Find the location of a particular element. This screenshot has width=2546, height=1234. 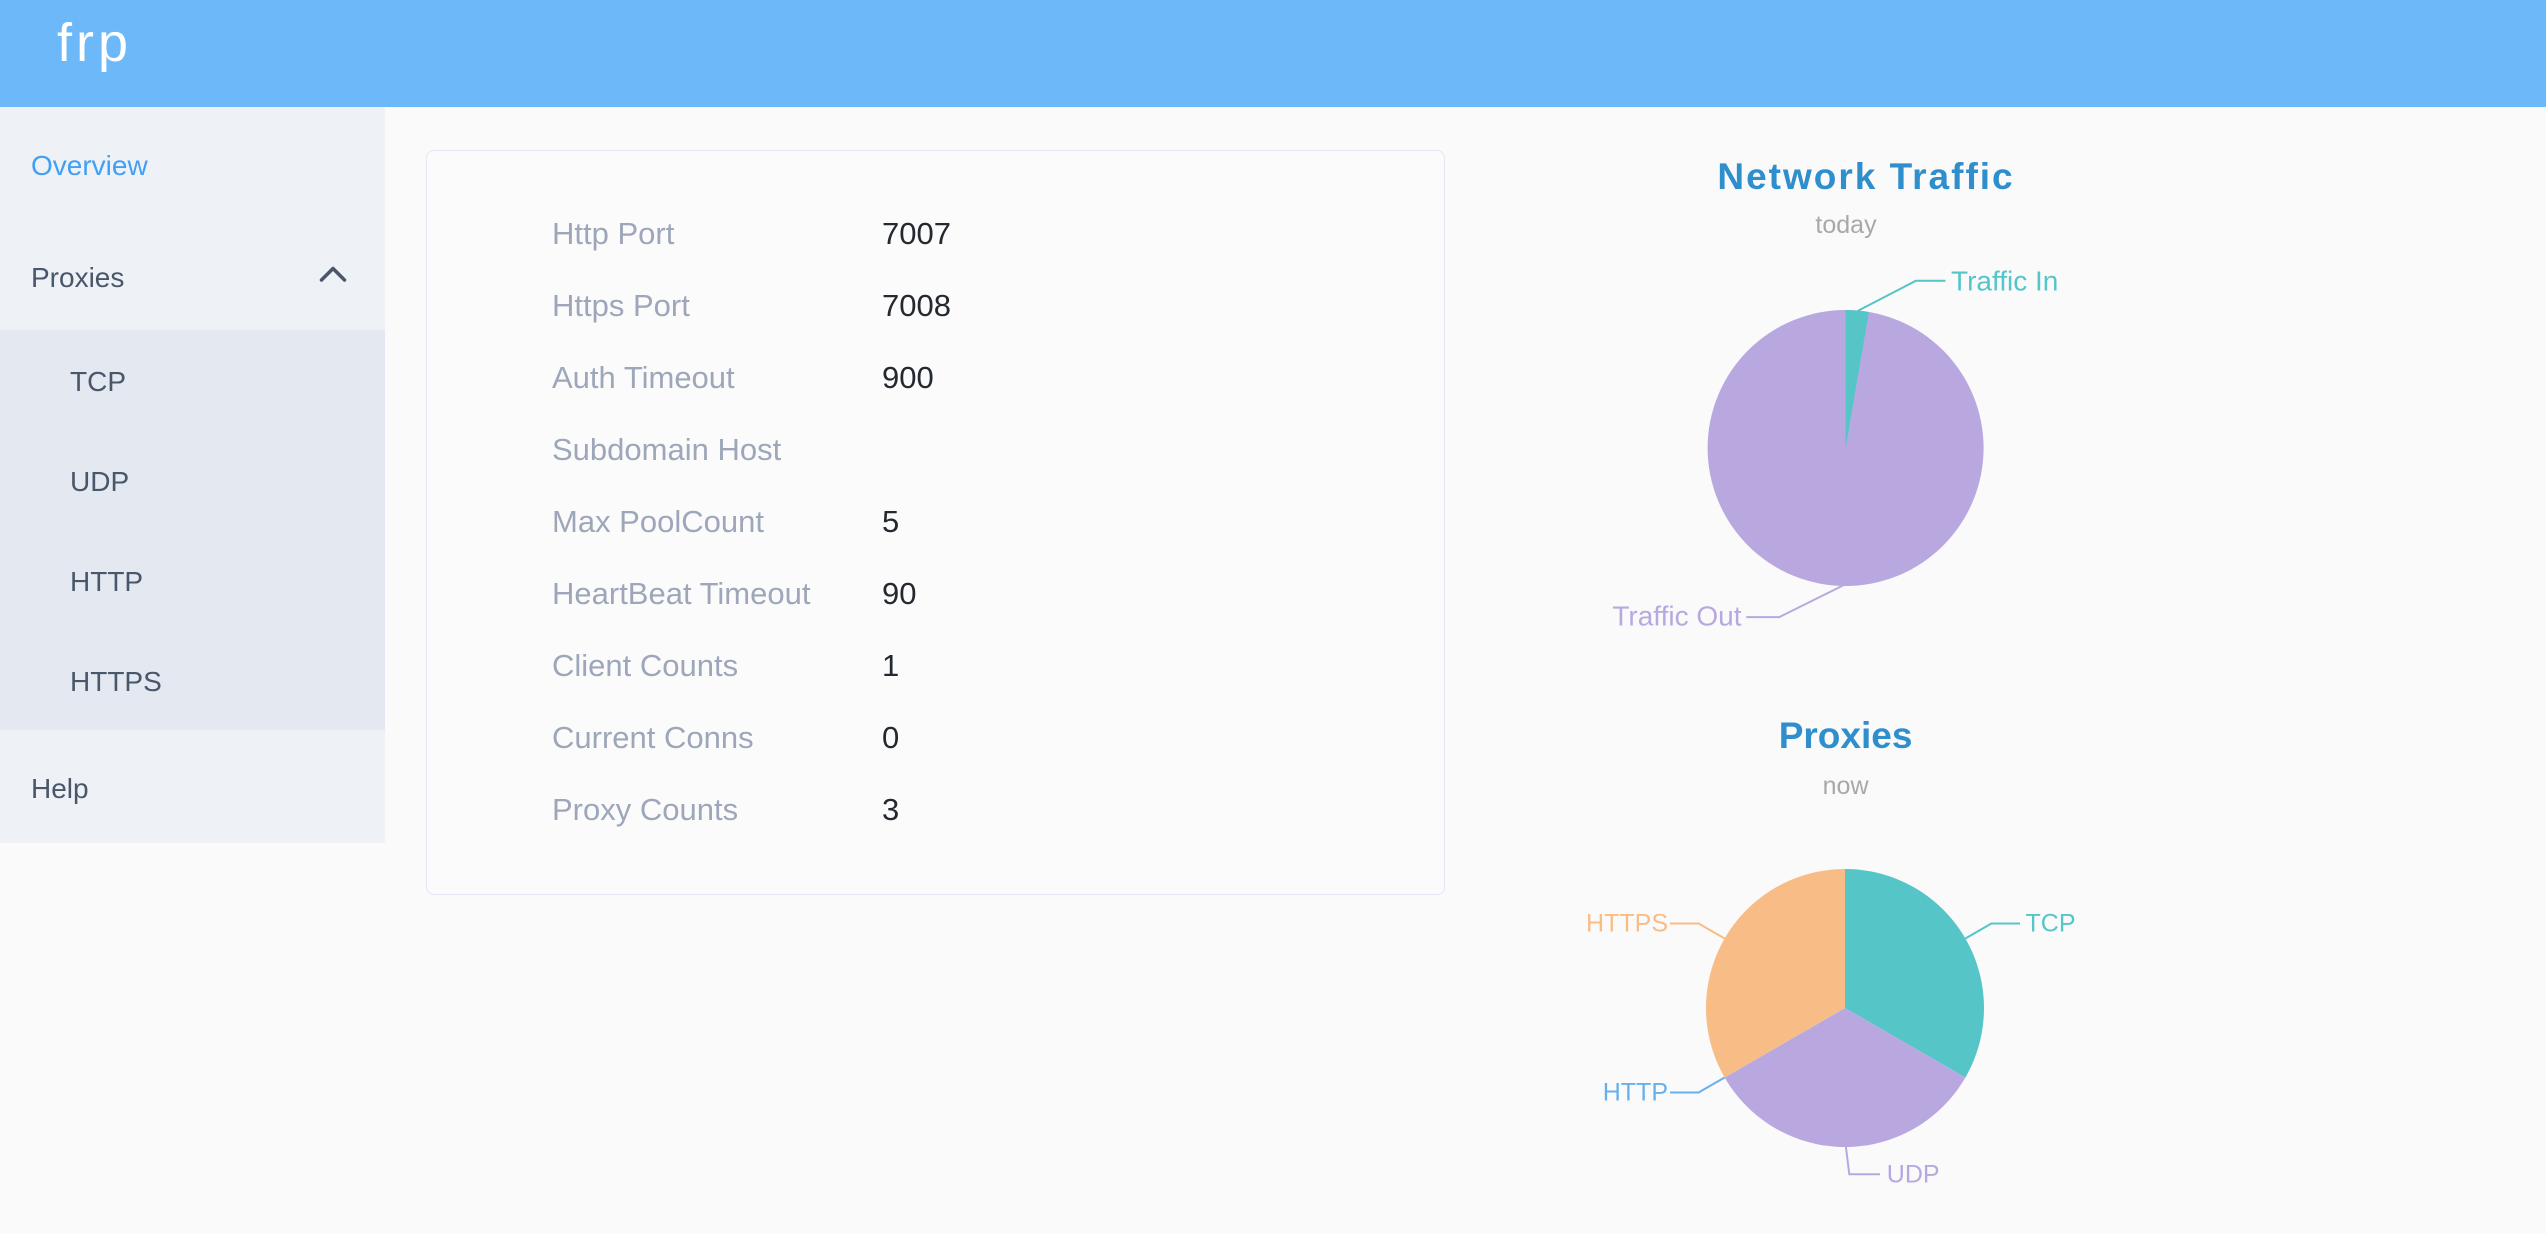

svg-text: Network Traffic is located at coordinates (1865, 176).